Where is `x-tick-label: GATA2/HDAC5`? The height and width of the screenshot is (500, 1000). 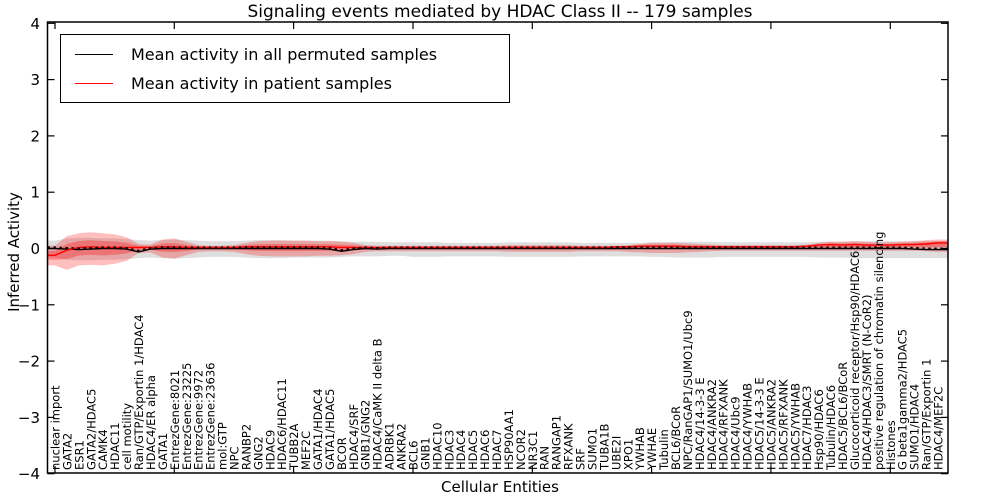 x-tick-label: GATA2/HDAC5 is located at coordinates (91, 429).